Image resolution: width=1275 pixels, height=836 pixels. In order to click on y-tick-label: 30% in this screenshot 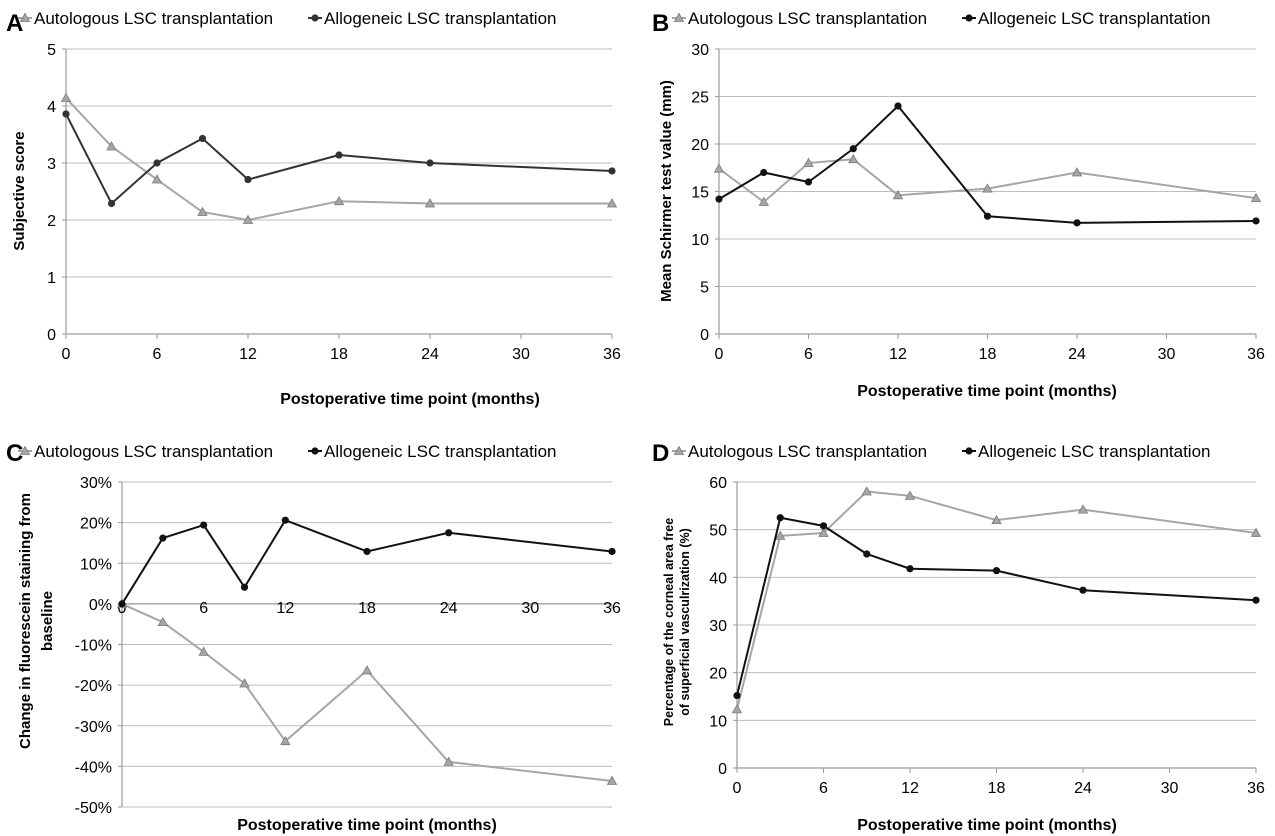, I will do `click(96, 483)`.